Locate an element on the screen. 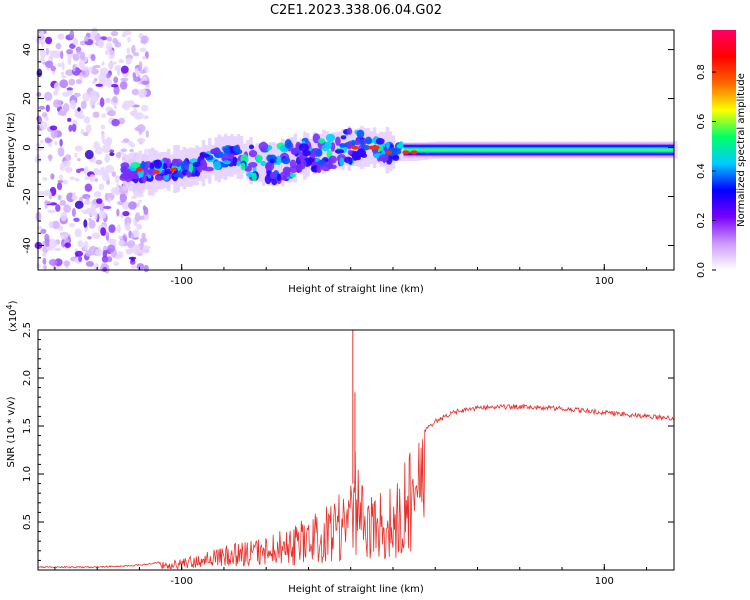  tail-band is located at coordinates (538, 150).